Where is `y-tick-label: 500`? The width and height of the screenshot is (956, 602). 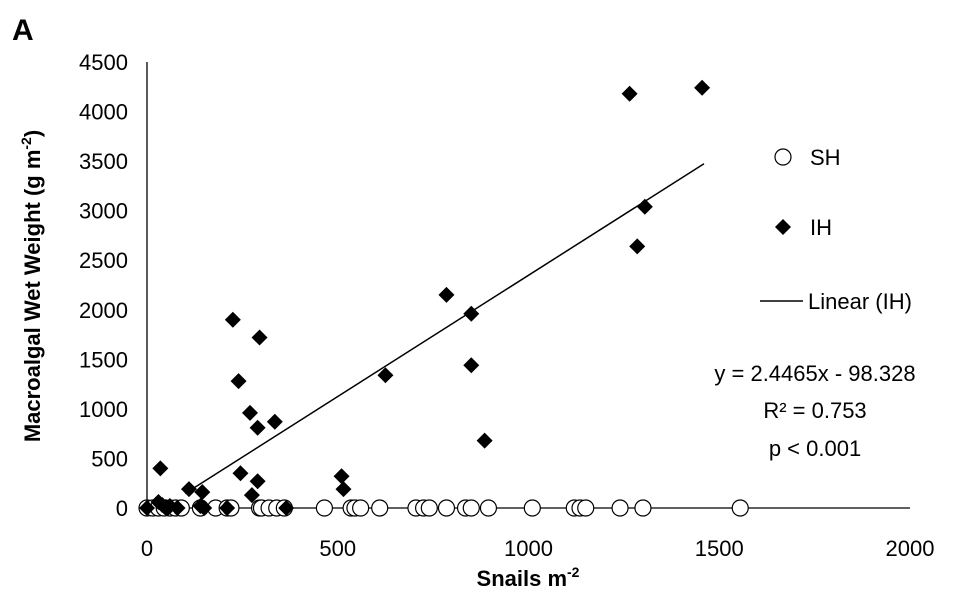
y-tick-label: 500 is located at coordinates (109, 458).